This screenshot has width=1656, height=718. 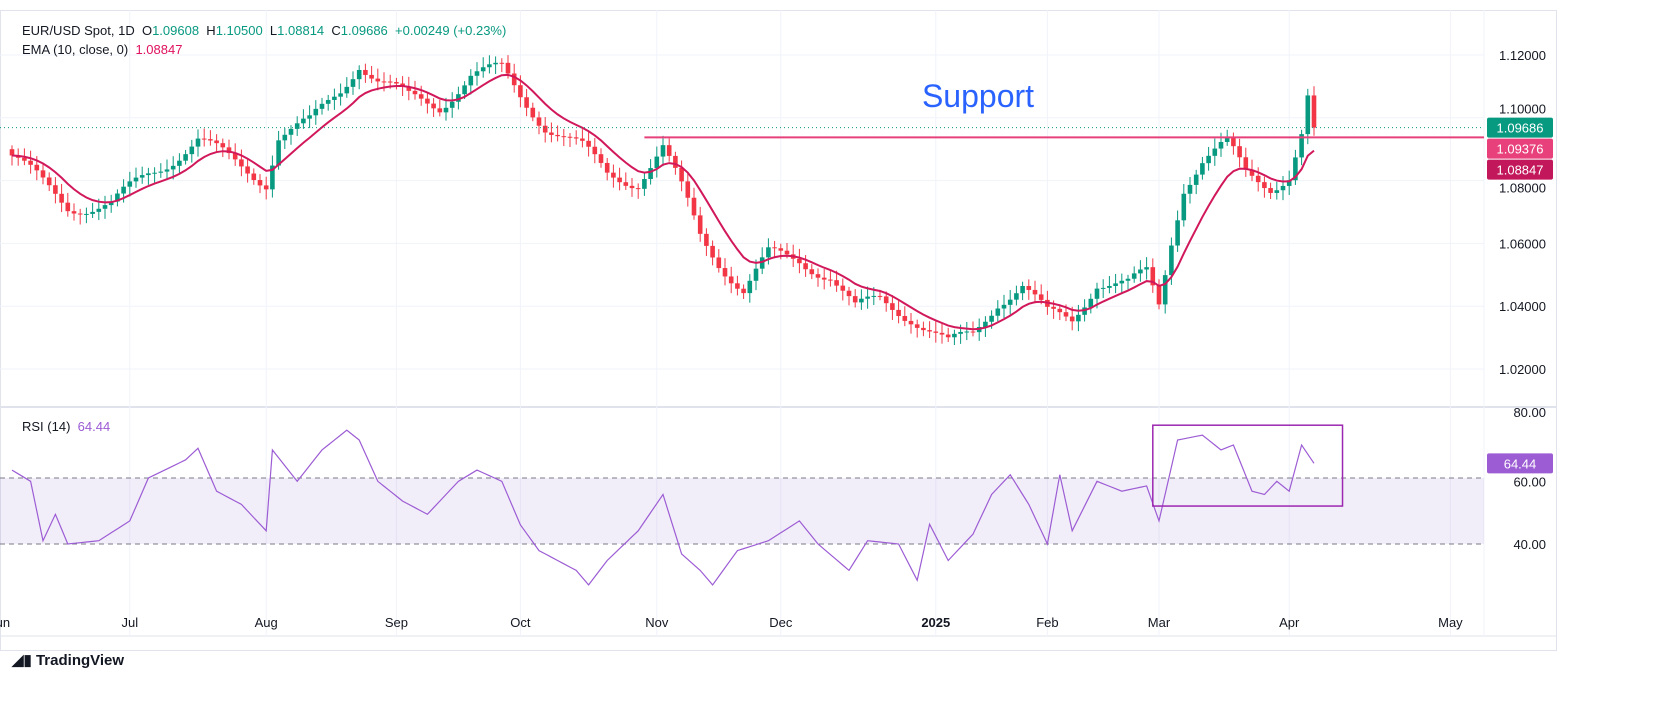 What do you see at coordinates (159, 49) in the screenshot?
I see `ema-value: 1.08847` at bounding box center [159, 49].